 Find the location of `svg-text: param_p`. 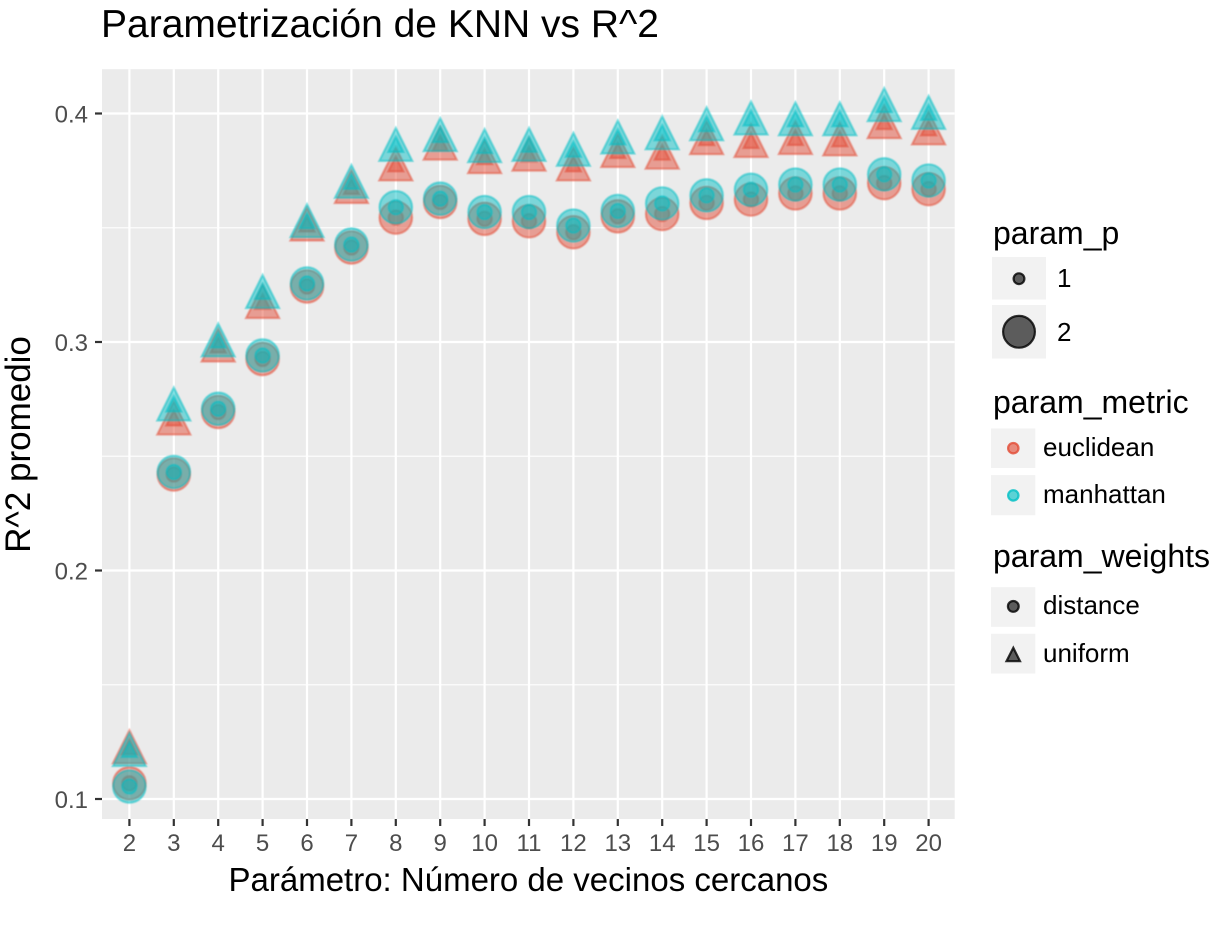

svg-text: param_p is located at coordinates (1056, 233).